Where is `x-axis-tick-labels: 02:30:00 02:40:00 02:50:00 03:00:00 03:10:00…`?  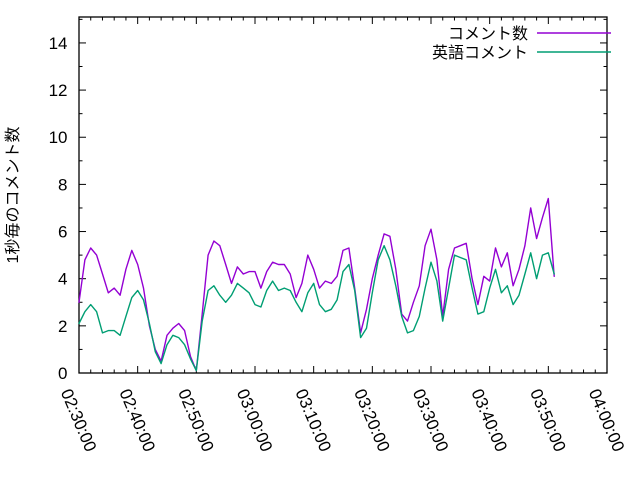
x-axis-tick-labels: 02:30:00 02:40:00 02:50:00 03:00:00 03:10:00… is located at coordinates (342, 420).